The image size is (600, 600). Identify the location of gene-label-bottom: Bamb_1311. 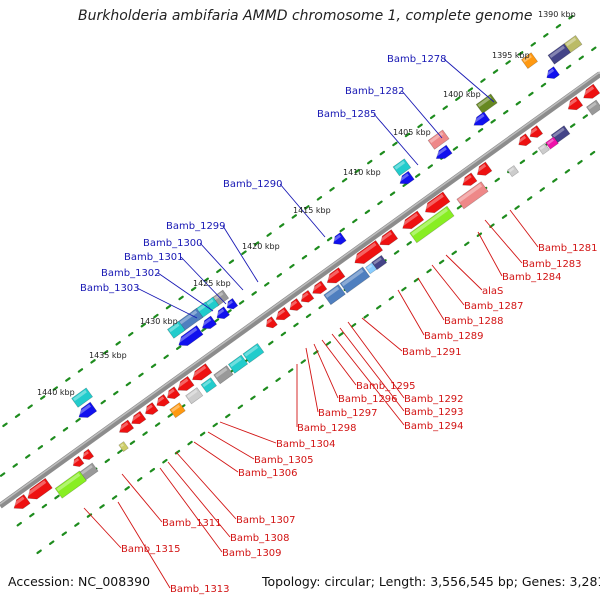
(192, 523).